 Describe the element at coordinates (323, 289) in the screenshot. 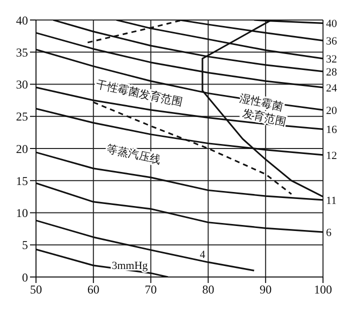

I see `x-tick-label: 100` at that location.